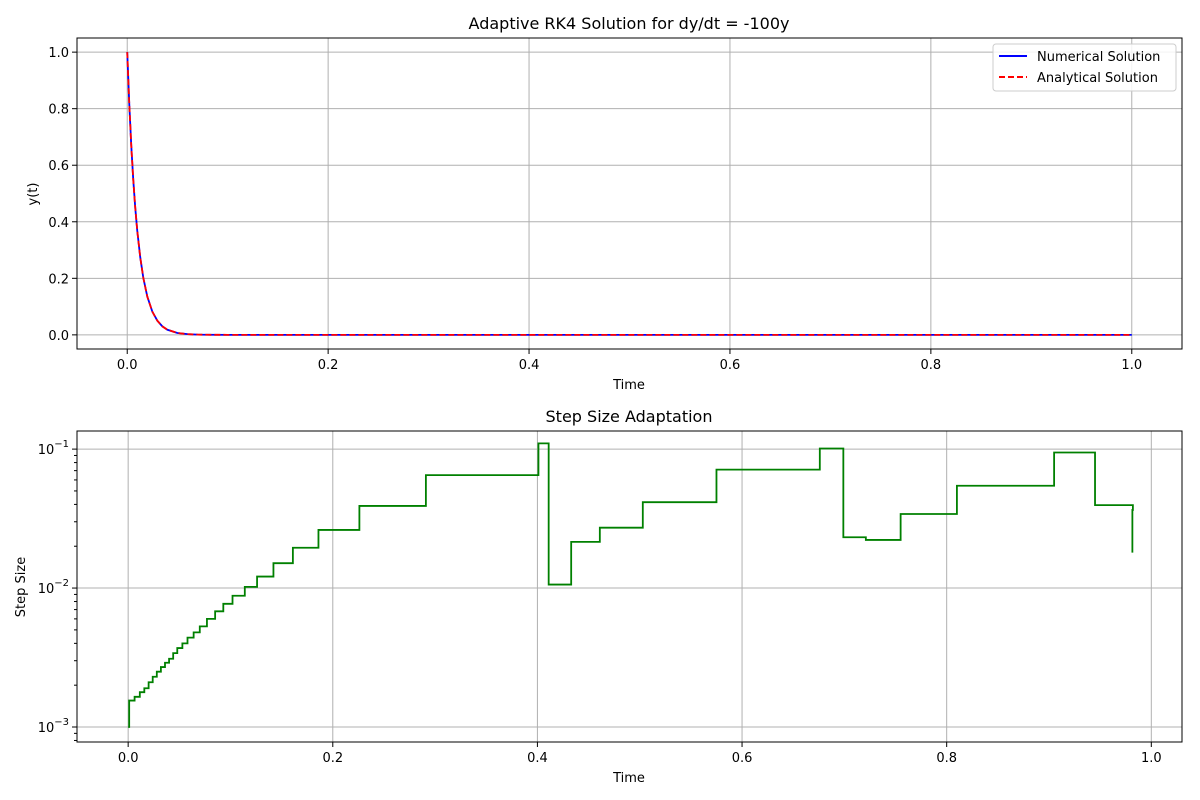 The width and height of the screenshot is (1200, 800). Describe the element at coordinates (53, 726) in the screenshot. I see `step-size-chart-y-tick-label: 10⁻³` at that location.